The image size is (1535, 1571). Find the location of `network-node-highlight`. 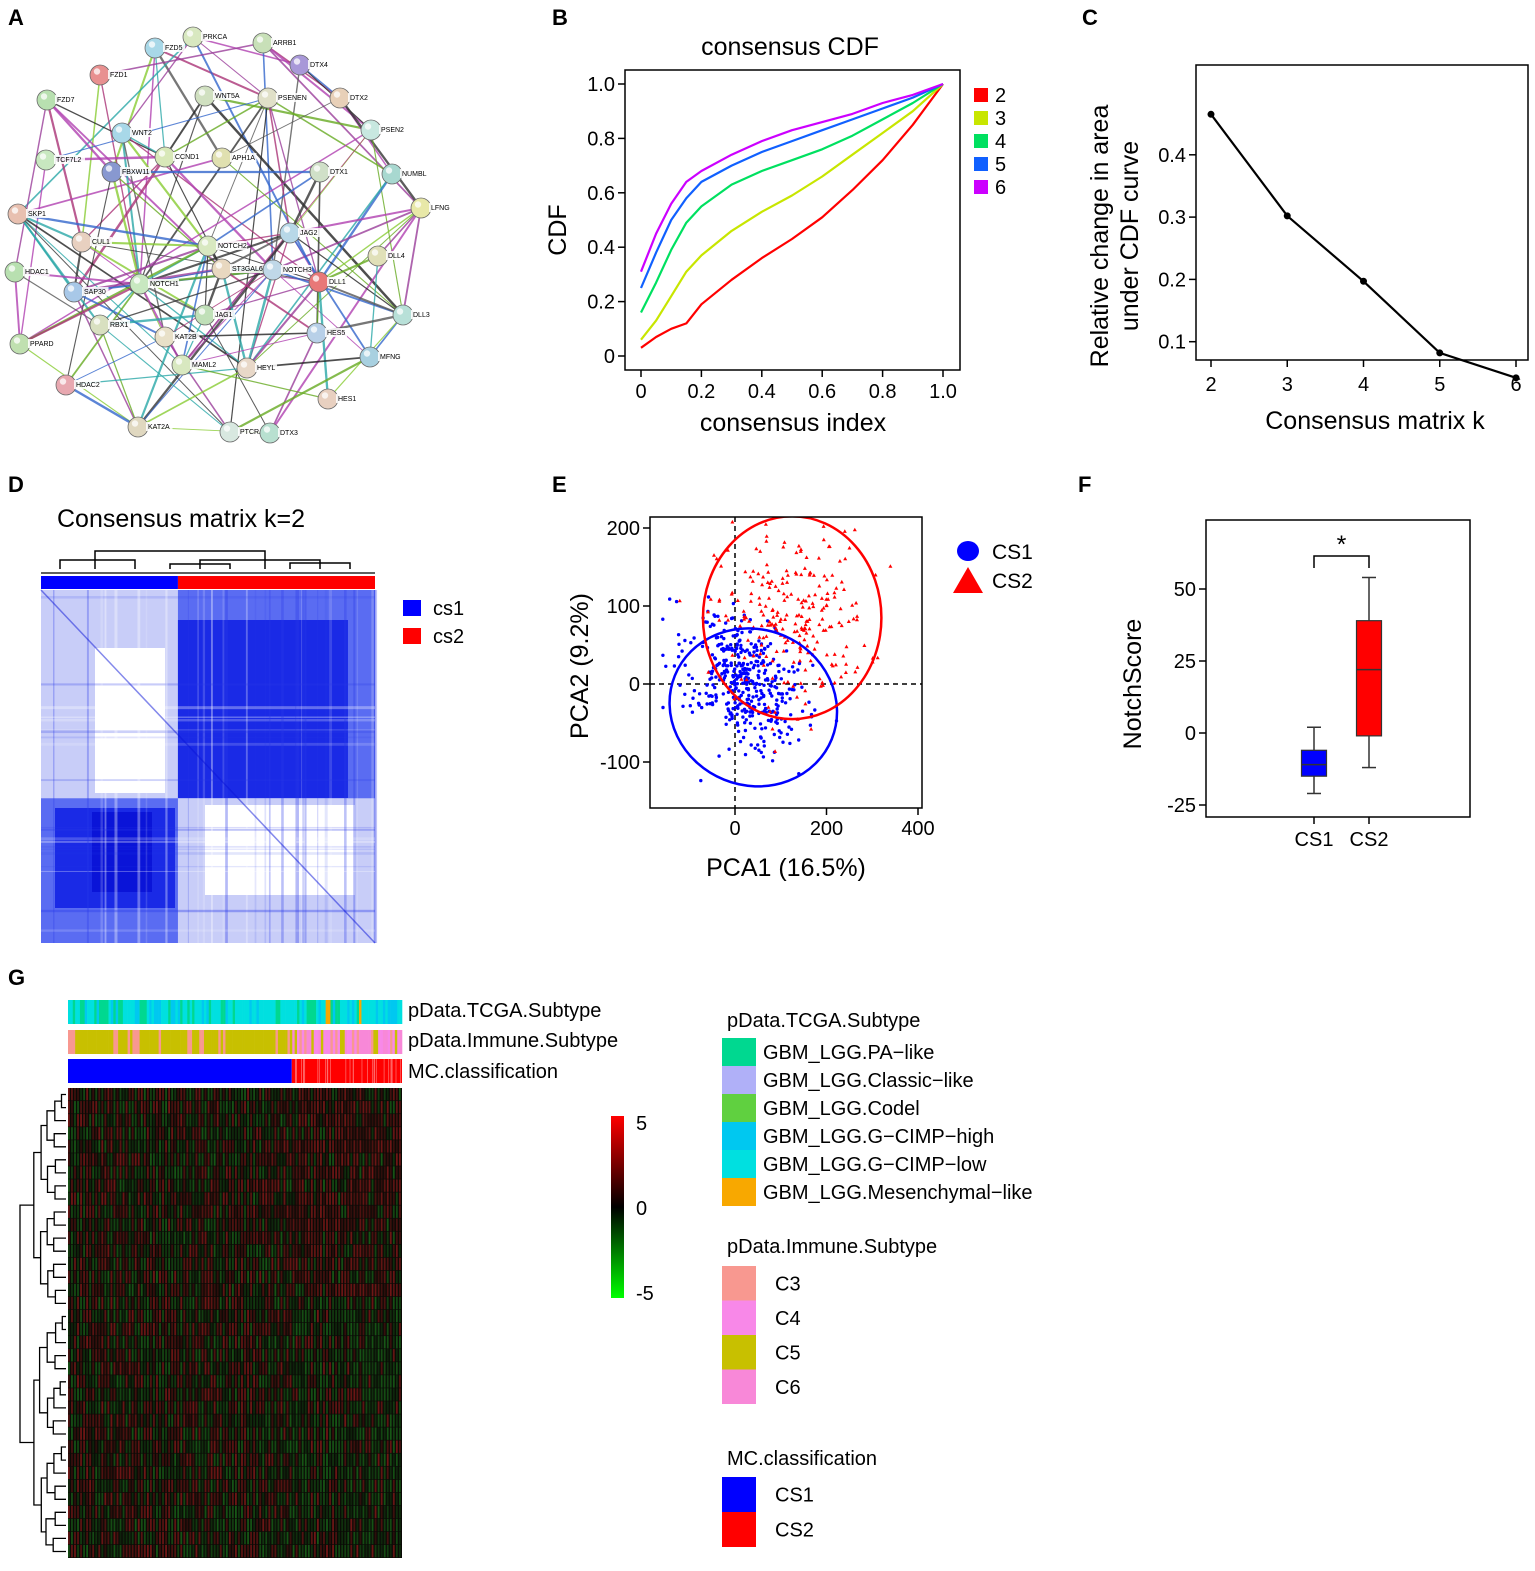

network-node-highlight is located at coordinates (202, 92).